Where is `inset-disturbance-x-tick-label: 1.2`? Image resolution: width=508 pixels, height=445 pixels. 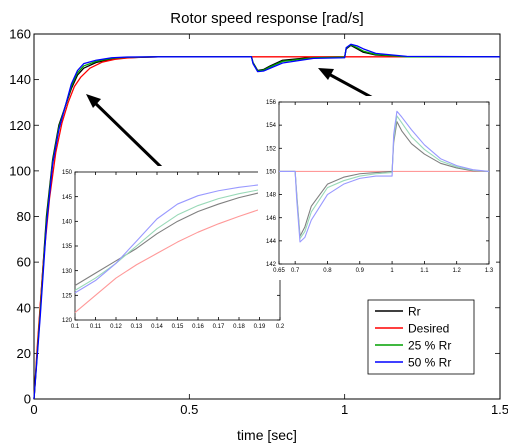 inset-disturbance-x-tick-label: 1.2 is located at coordinates (457, 271).